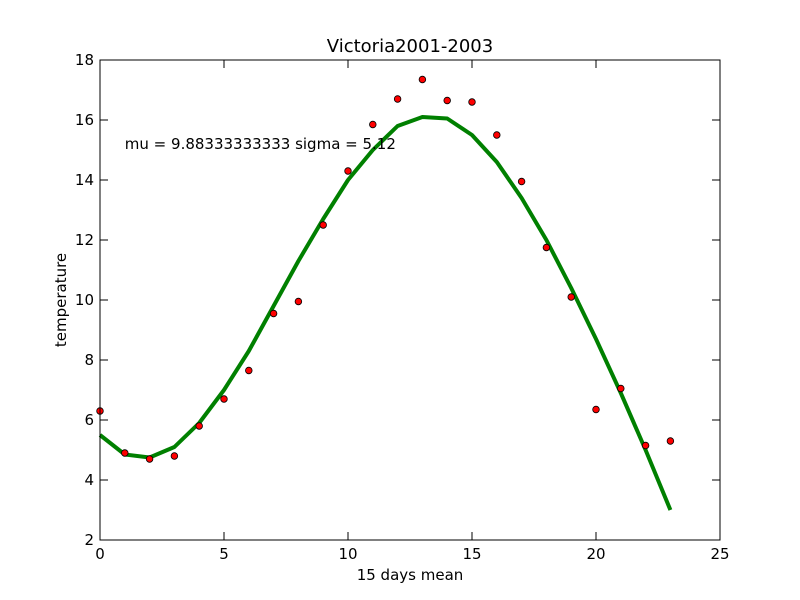 This screenshot has width=800, height=600. Describe the element at coordinates (84, 180) in the screenshot. I see `y-tick-label: 14` at that location.